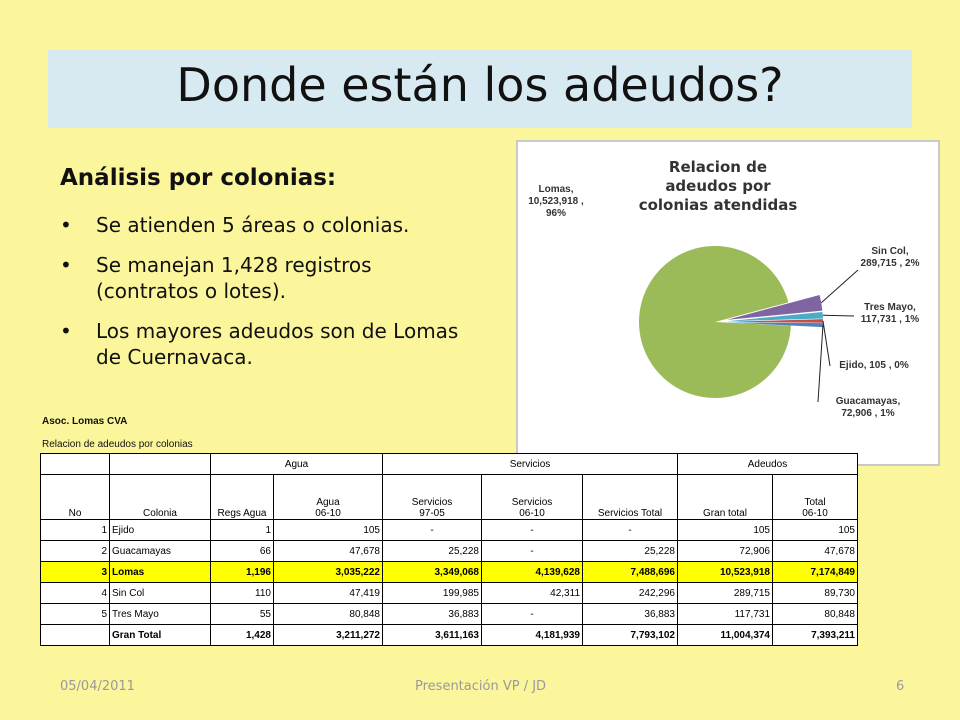  I want to click on column-header: Gran total, so click(725, 497).